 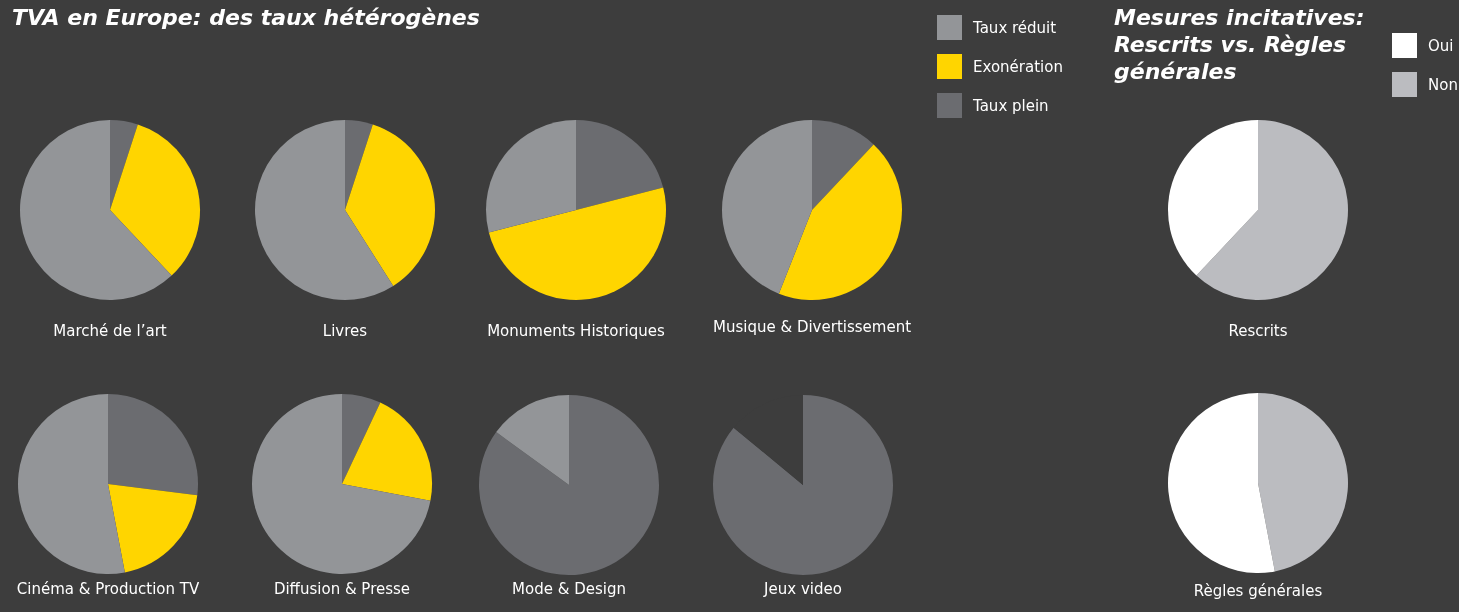 What do you see at coordinates (569, 589) in the screenshot?
I see `text: Mode & Design` at bounding box center [569, 589].